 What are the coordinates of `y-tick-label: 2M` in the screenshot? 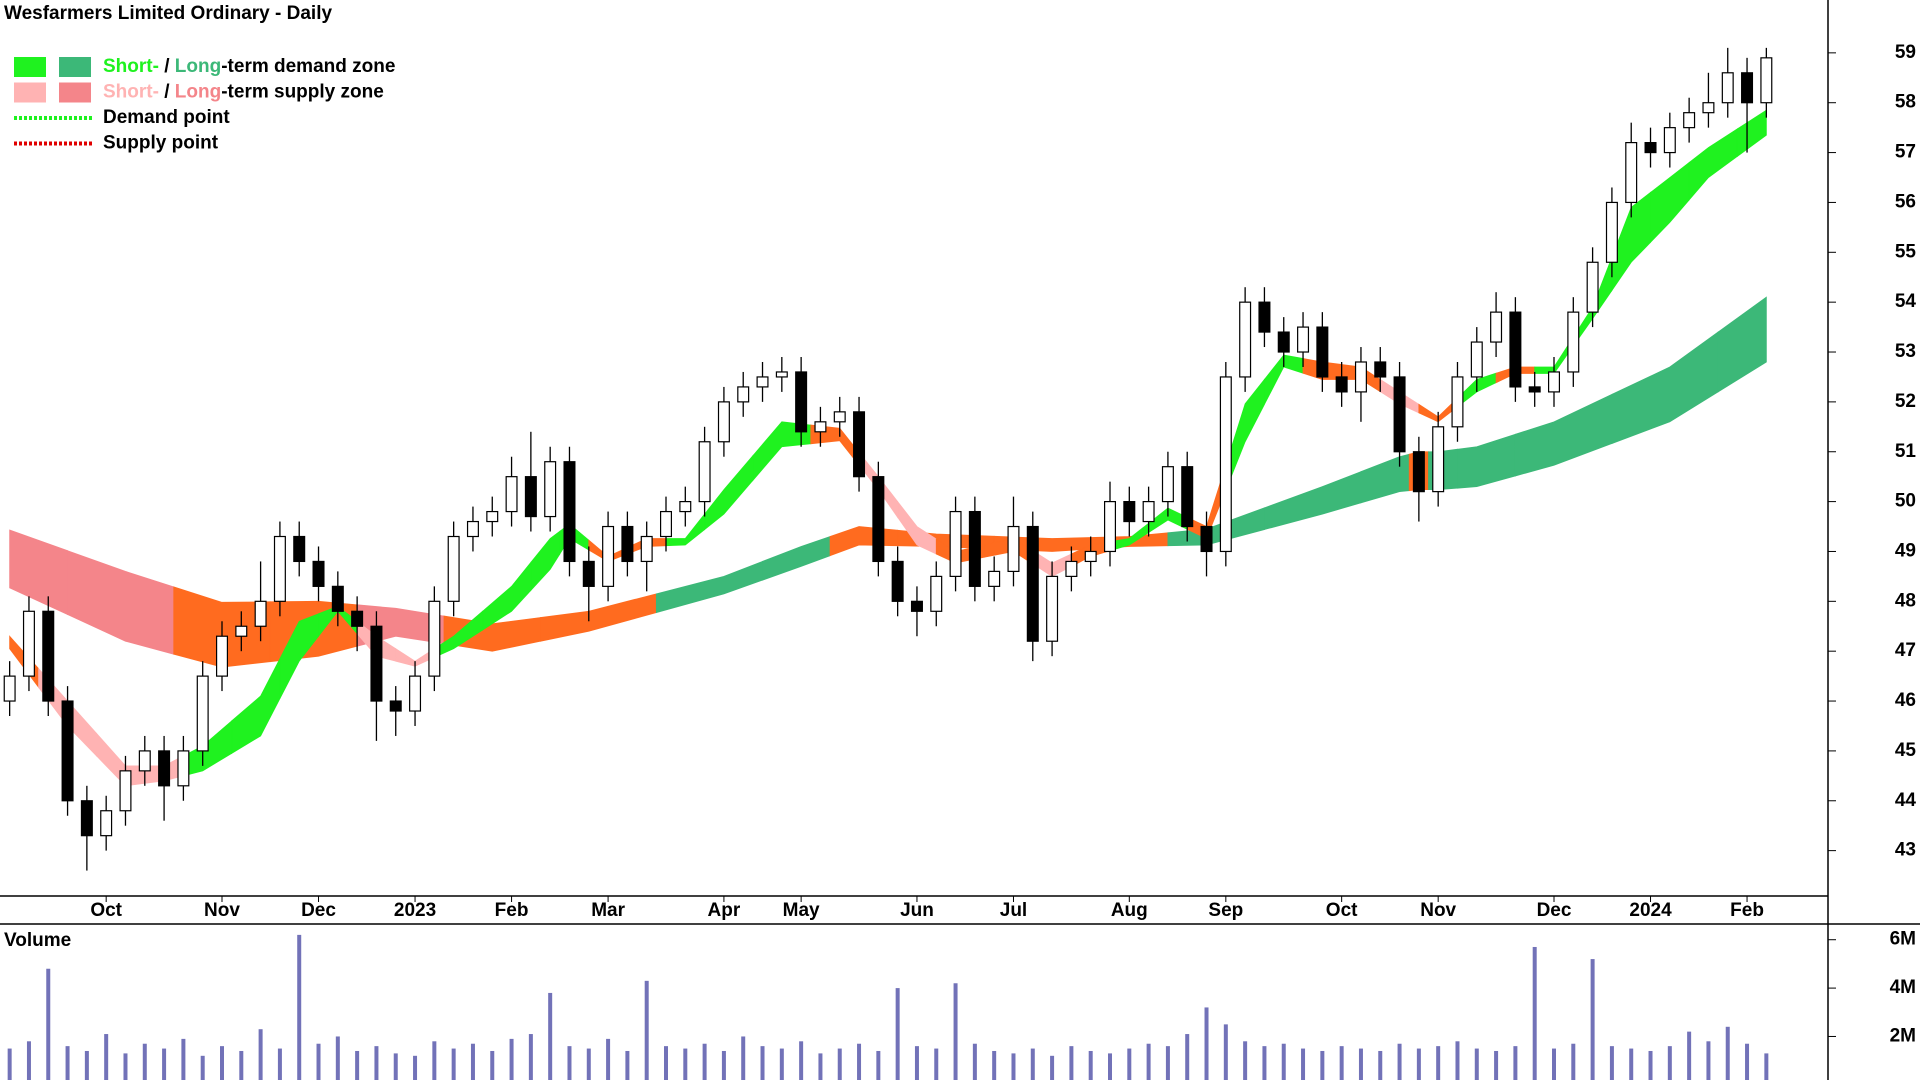 It's located at (1903, 1035).